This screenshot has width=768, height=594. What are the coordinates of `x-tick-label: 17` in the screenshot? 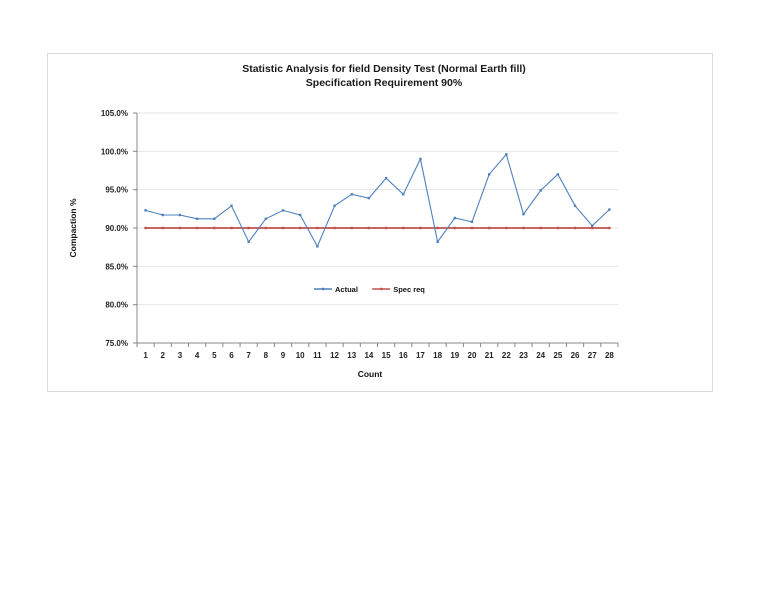 It's located at (420, 355).